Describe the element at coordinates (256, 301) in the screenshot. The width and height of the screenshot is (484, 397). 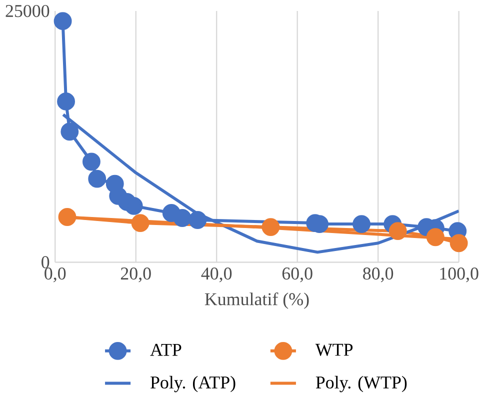
I see `x-axis-title: Kumulatif (%)` at that location.